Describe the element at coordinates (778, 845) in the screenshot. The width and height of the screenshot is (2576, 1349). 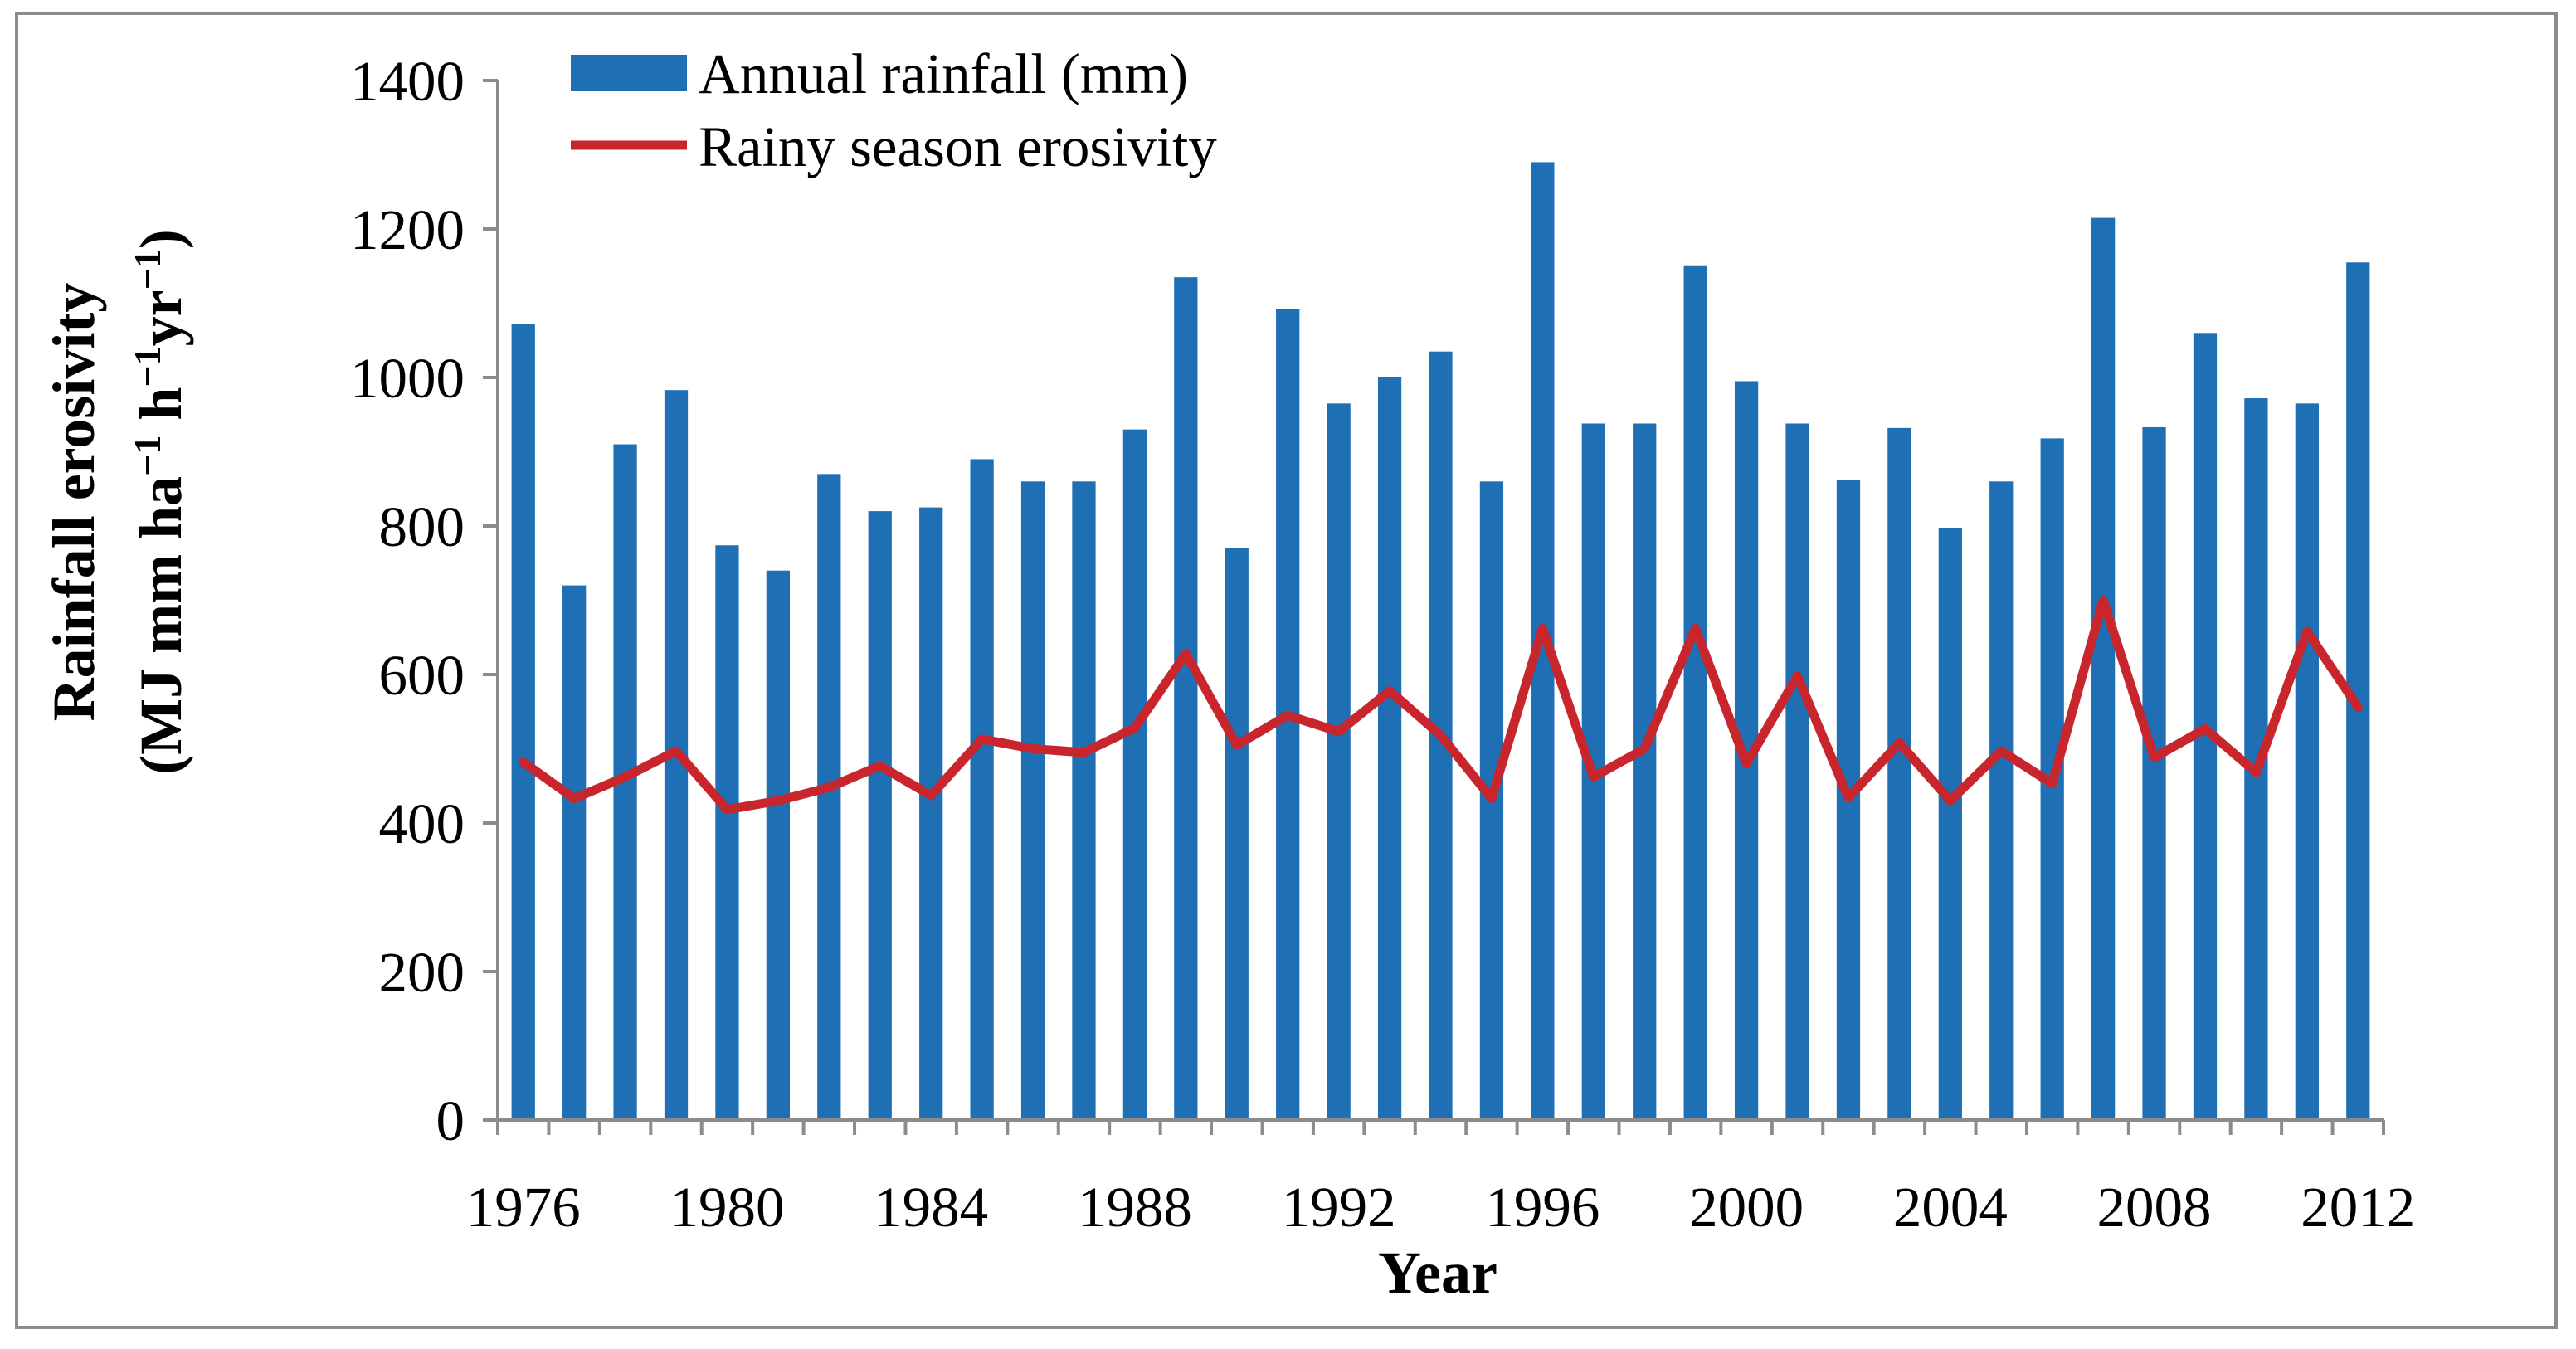
I see `bar-1981` at that location.